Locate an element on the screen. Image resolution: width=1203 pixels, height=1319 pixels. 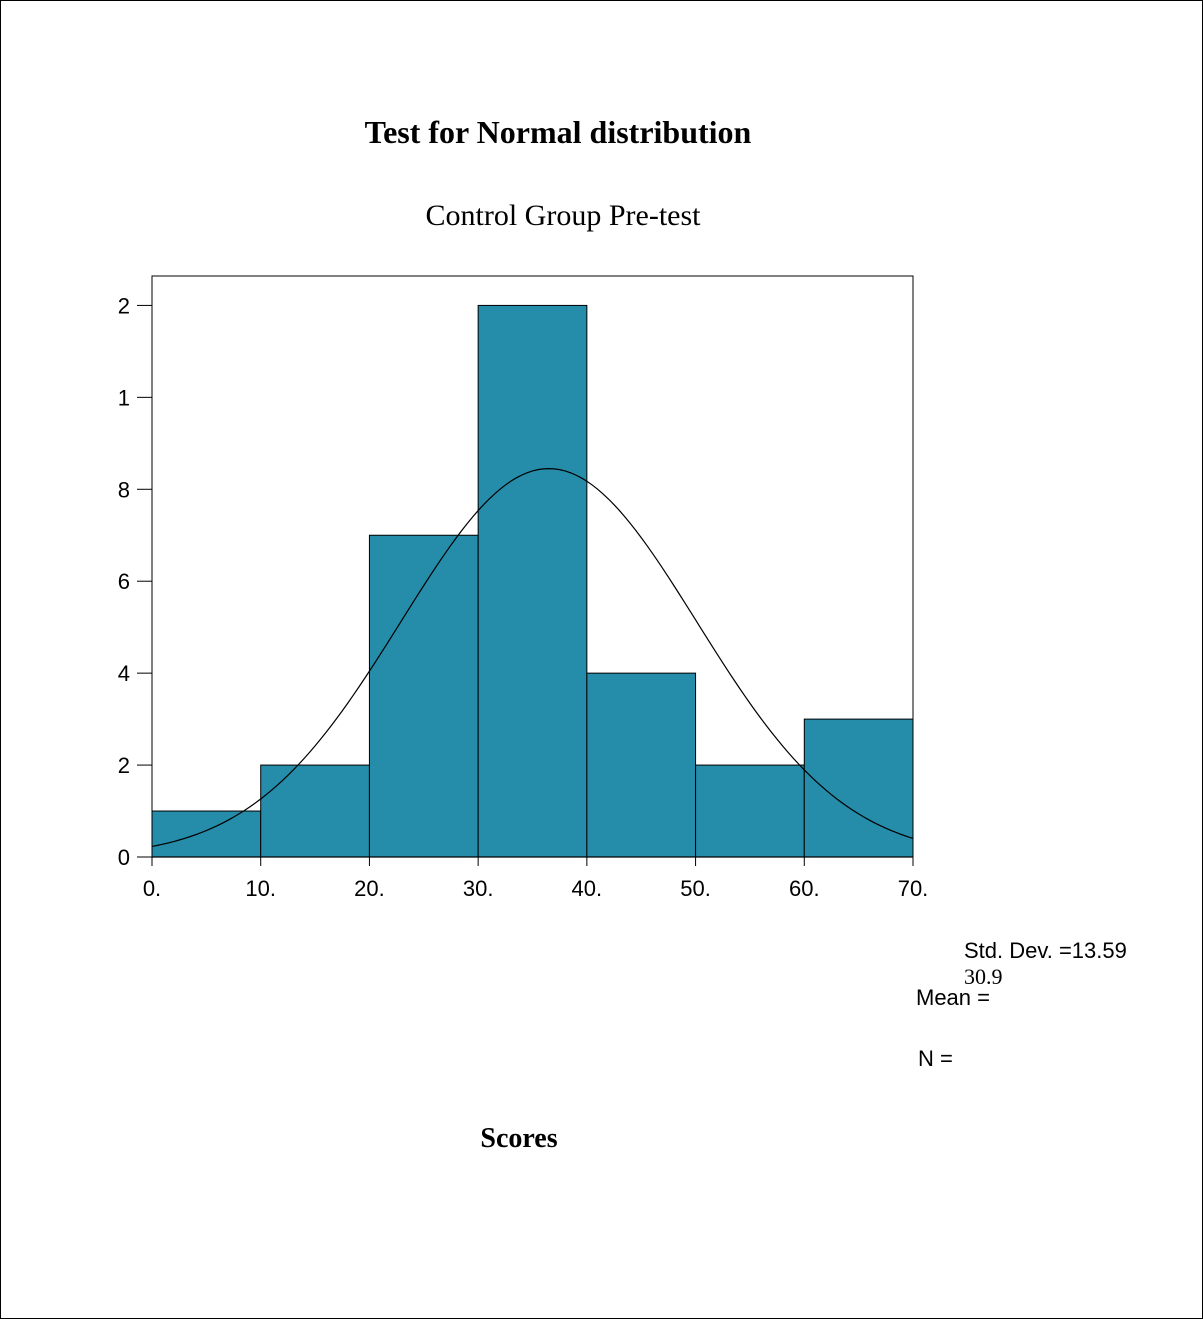
x-tick-label: 60. is located at coordinates (804, 888).